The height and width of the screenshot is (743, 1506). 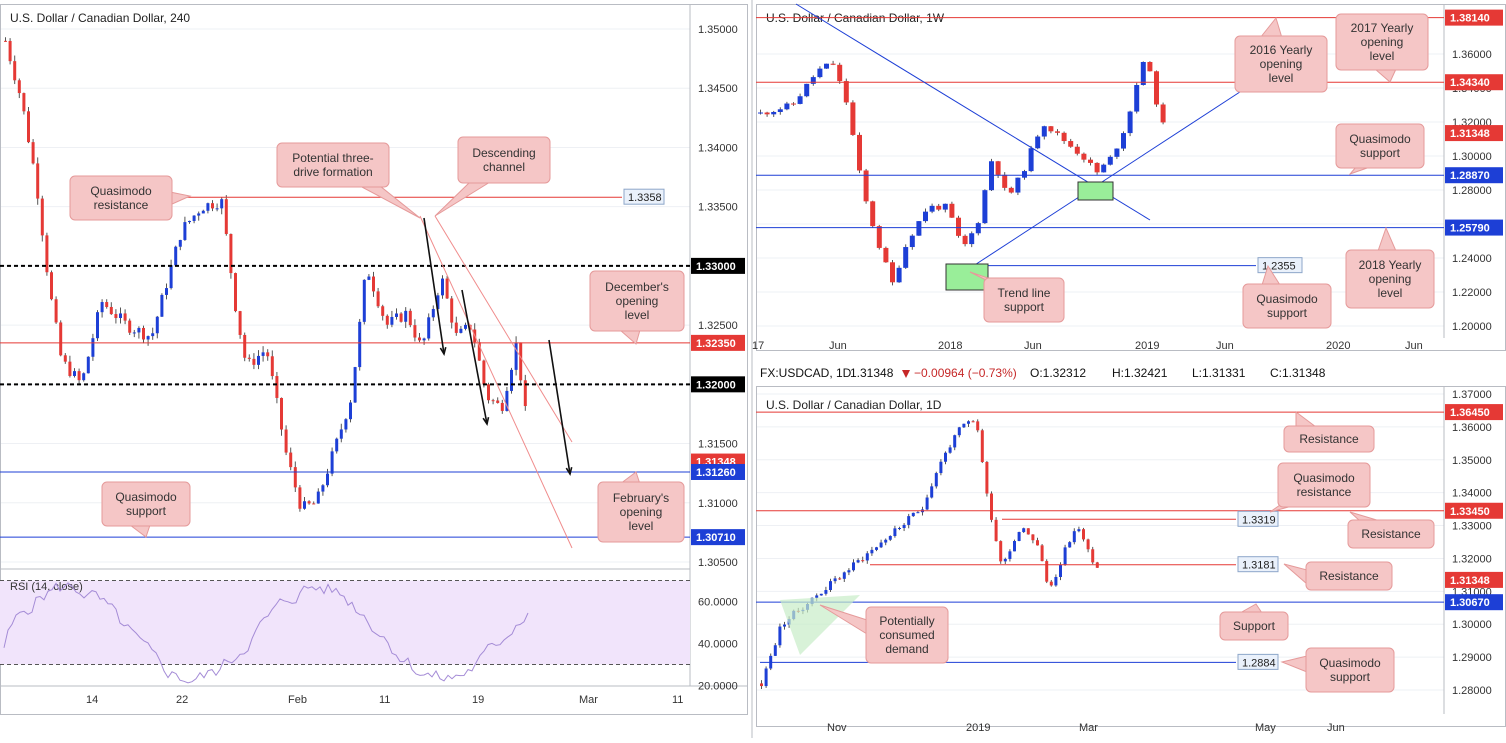 What do you see at coordinates (443, 352) in the screenshot?
I see `arrow-drive-1-head` at bounding box center [443, 352].